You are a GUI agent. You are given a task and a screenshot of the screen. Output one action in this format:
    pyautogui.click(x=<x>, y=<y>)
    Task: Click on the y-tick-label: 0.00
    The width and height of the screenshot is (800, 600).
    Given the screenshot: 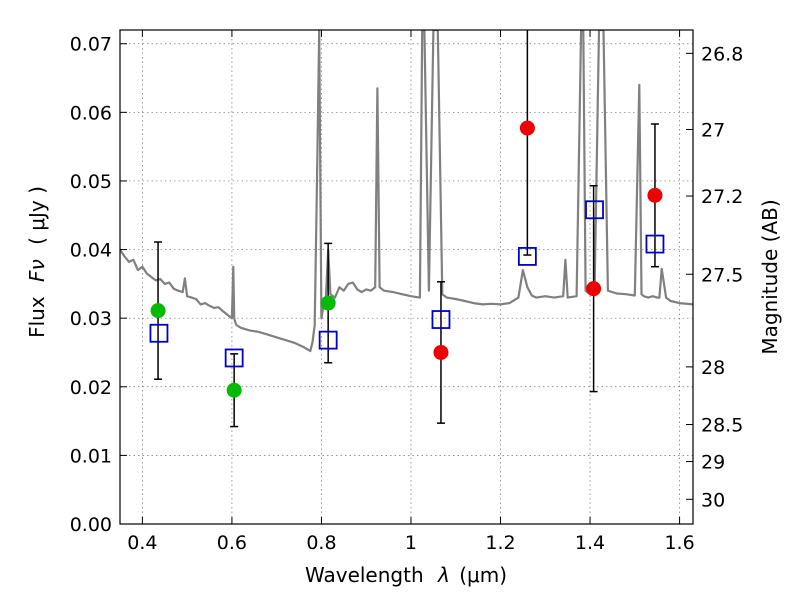 What is the action you would take?
    pyautogui.click(x=91, y=525)
    